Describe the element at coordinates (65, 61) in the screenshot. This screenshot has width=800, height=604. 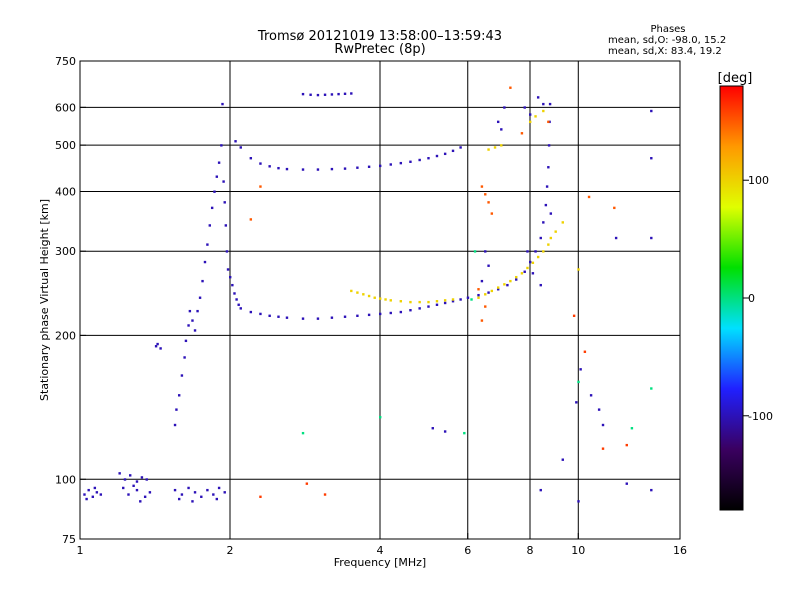
I see `y-tick-label: 750` at that location.